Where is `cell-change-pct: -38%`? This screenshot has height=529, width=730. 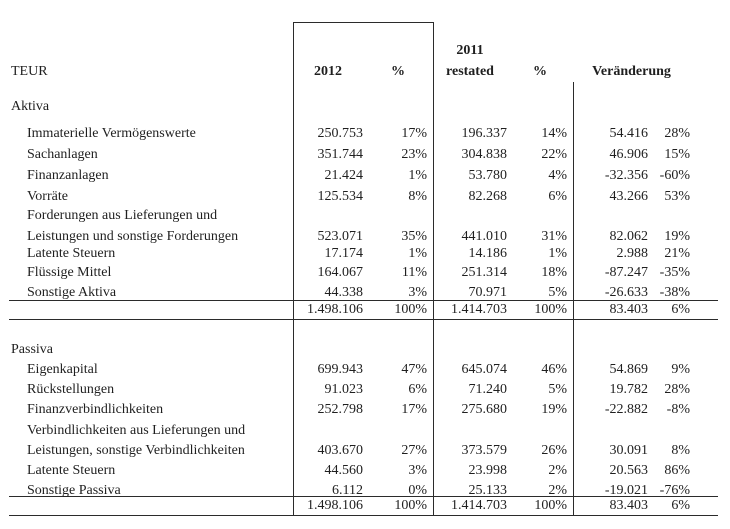
cell-change-pct: -38% is located at coordinates (674, 292).